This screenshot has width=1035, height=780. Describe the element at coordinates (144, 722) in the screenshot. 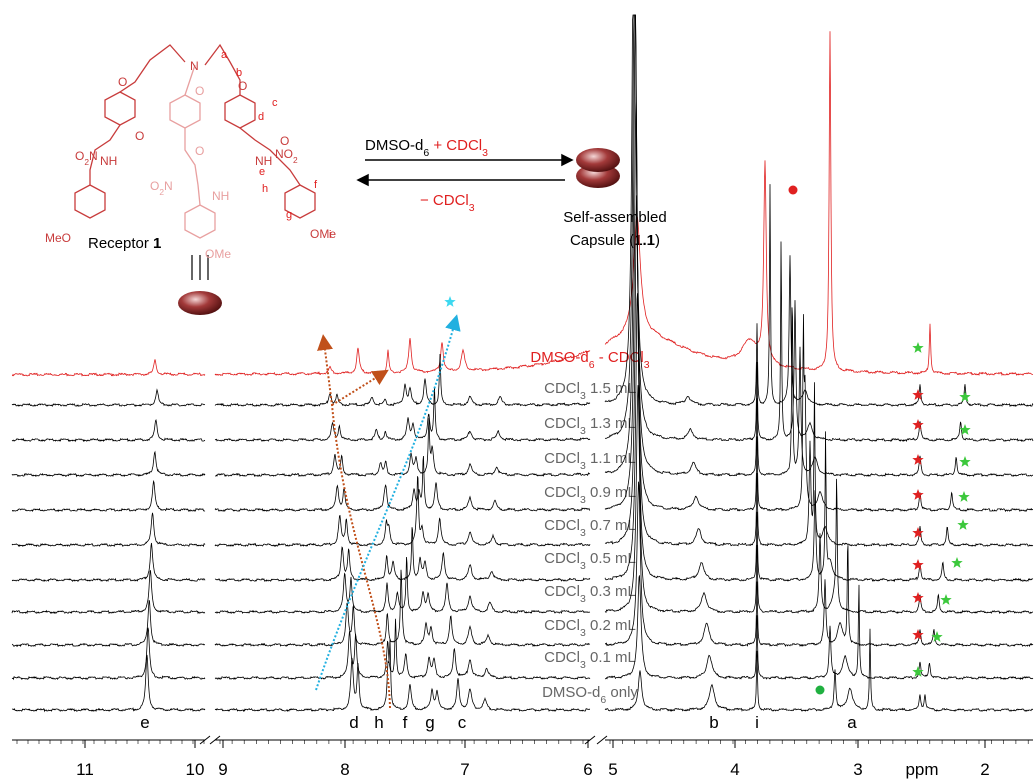

I see `peak-letter: e` at that location.